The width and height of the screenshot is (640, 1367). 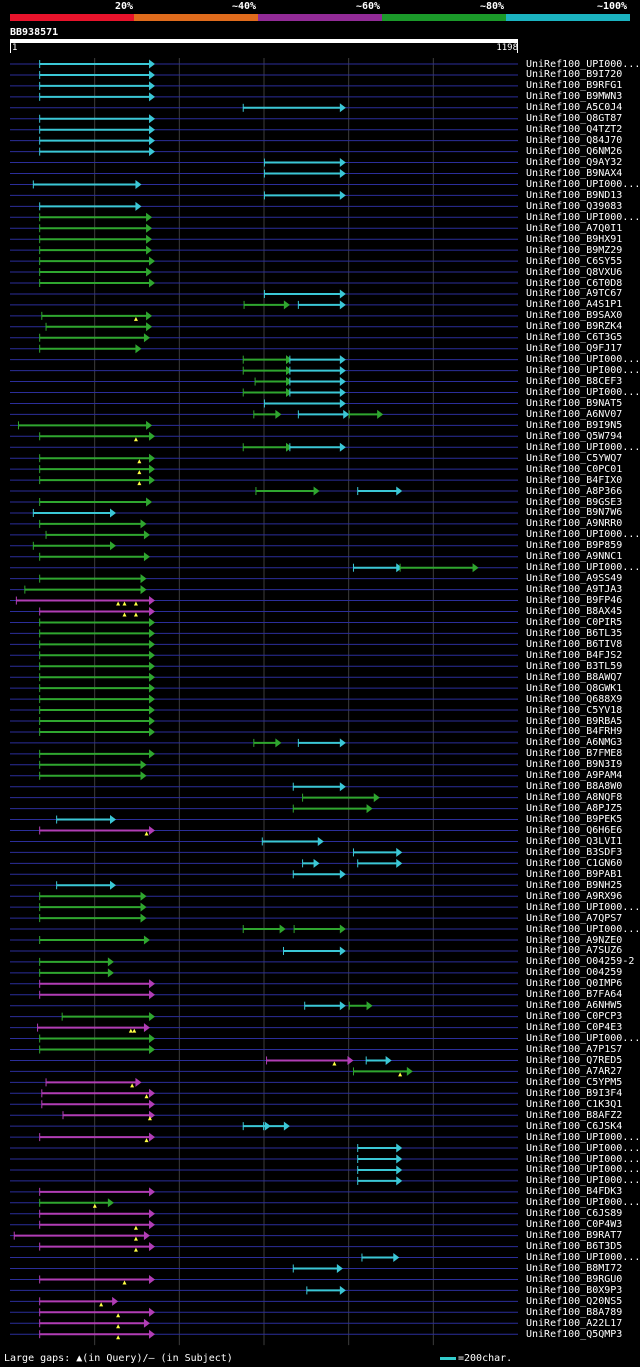 What do you see at coordinates (574, 579) in the screenshot?
I see `hit-label: UniRef100_A9SS49` at bounding box center [574, 579].